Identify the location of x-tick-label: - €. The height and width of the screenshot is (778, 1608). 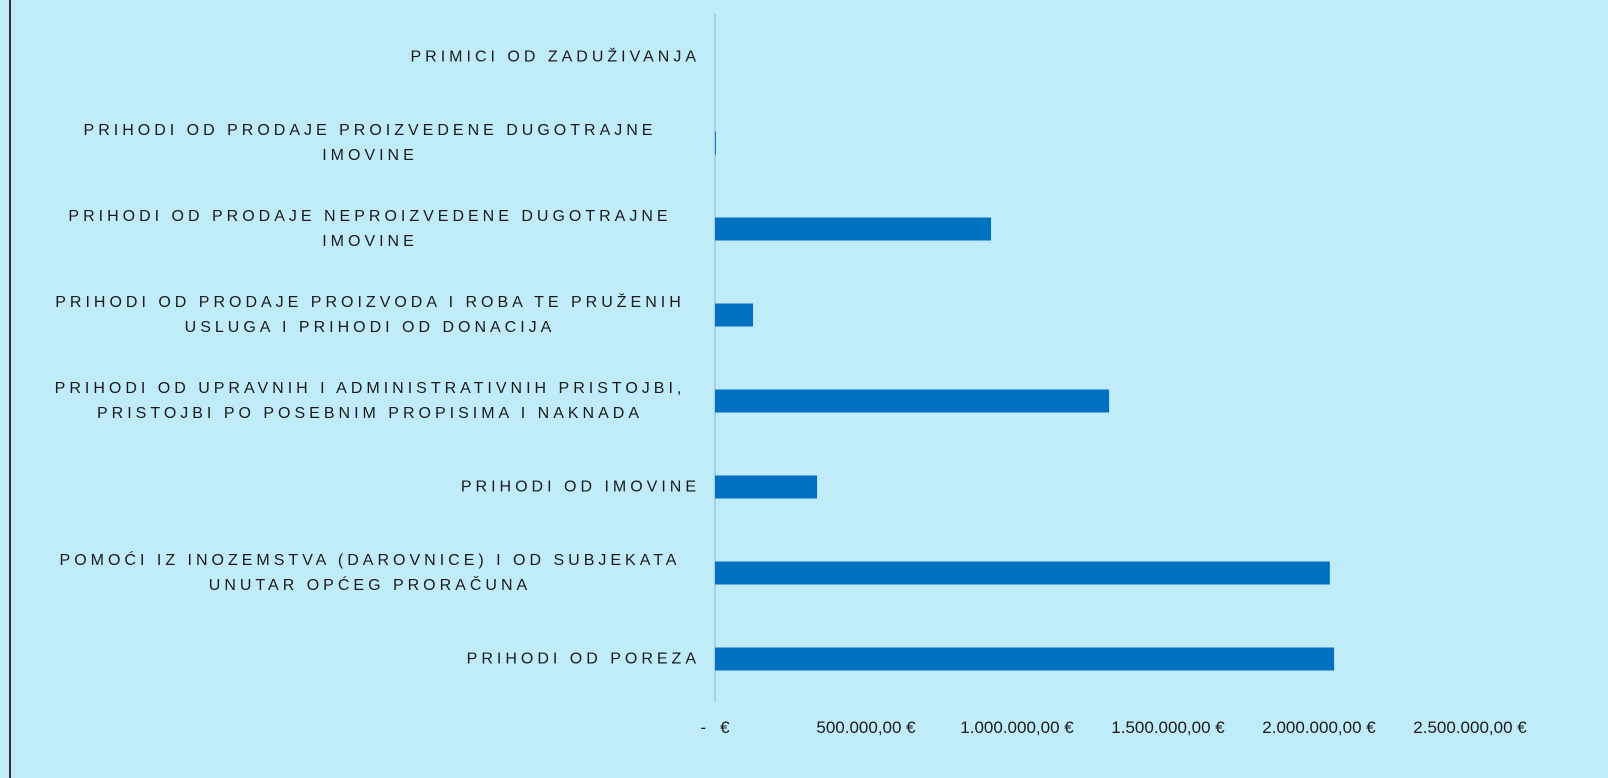
(715, 727).